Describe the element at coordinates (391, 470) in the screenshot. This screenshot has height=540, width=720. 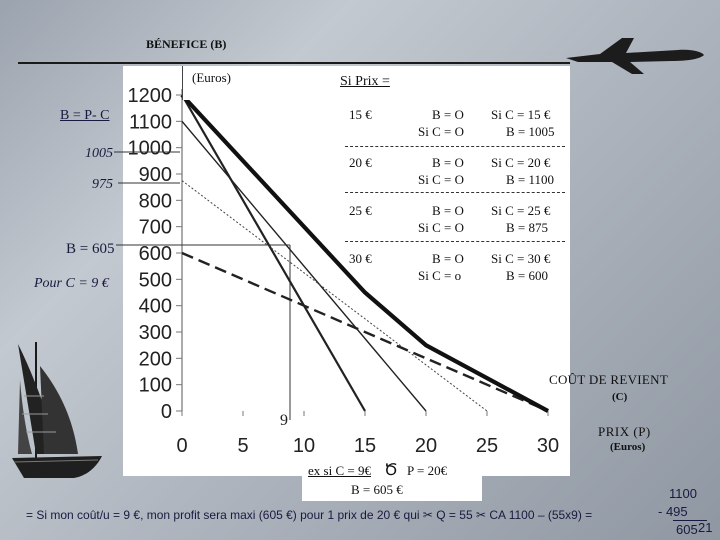
I see `implies-icon: Ծ` at that location.